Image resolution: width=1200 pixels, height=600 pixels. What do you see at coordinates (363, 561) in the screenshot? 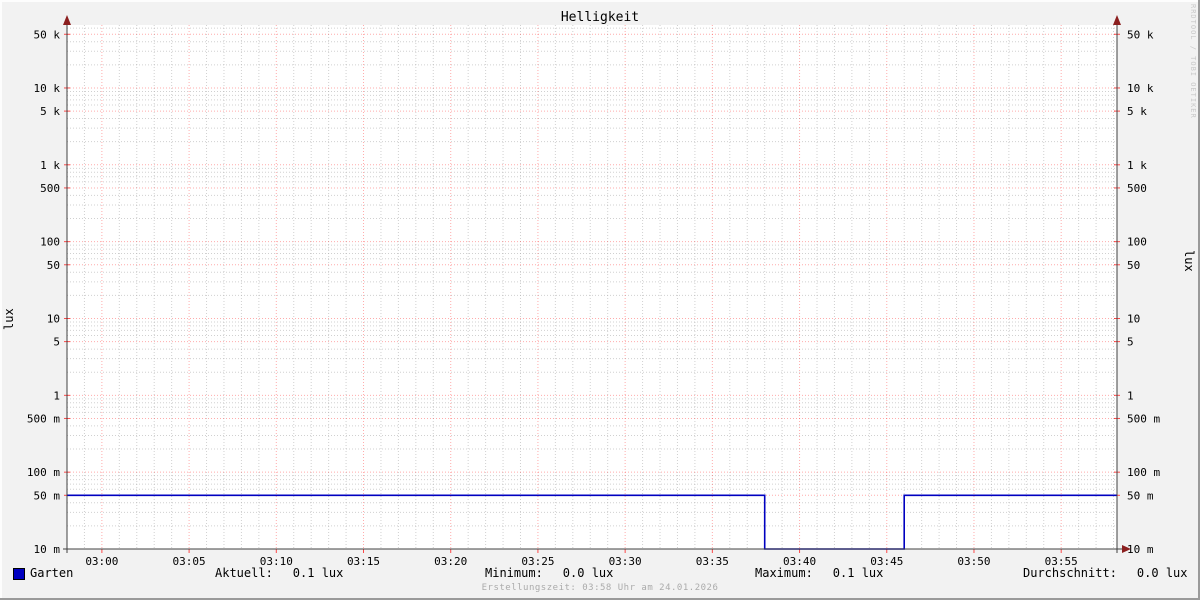
I see `svg-text: 03:15` at bounding box center [363, 561].